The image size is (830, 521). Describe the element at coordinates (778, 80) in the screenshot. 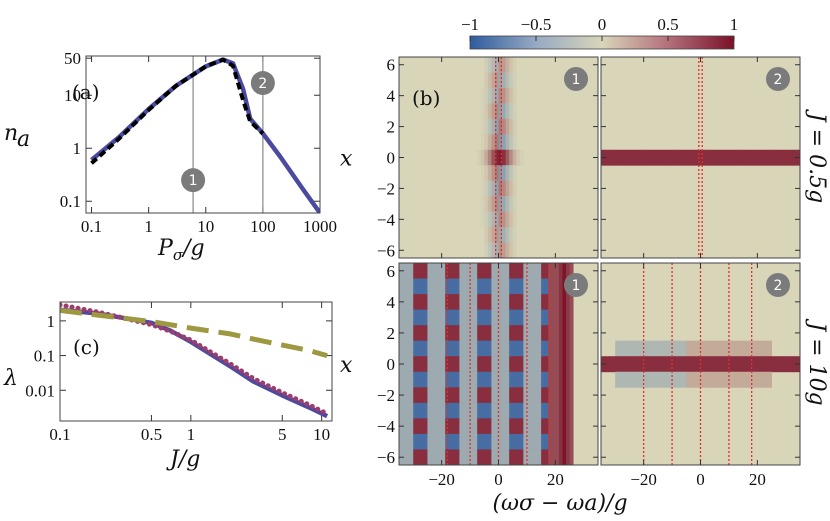

I see `marker-badge-label: 2` at that location.